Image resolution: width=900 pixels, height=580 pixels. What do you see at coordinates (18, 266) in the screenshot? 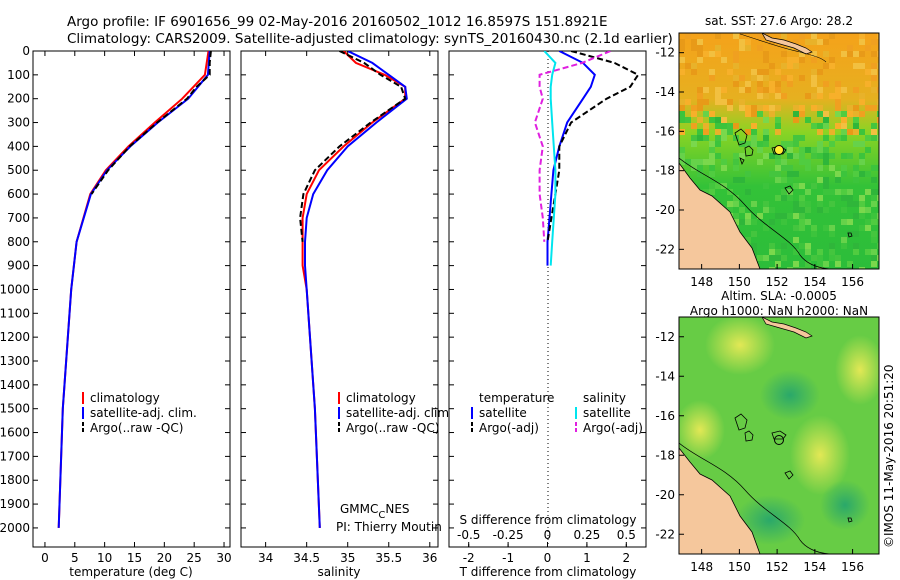
I see `y-tick-label: 900` at bounding box center [18, 266].